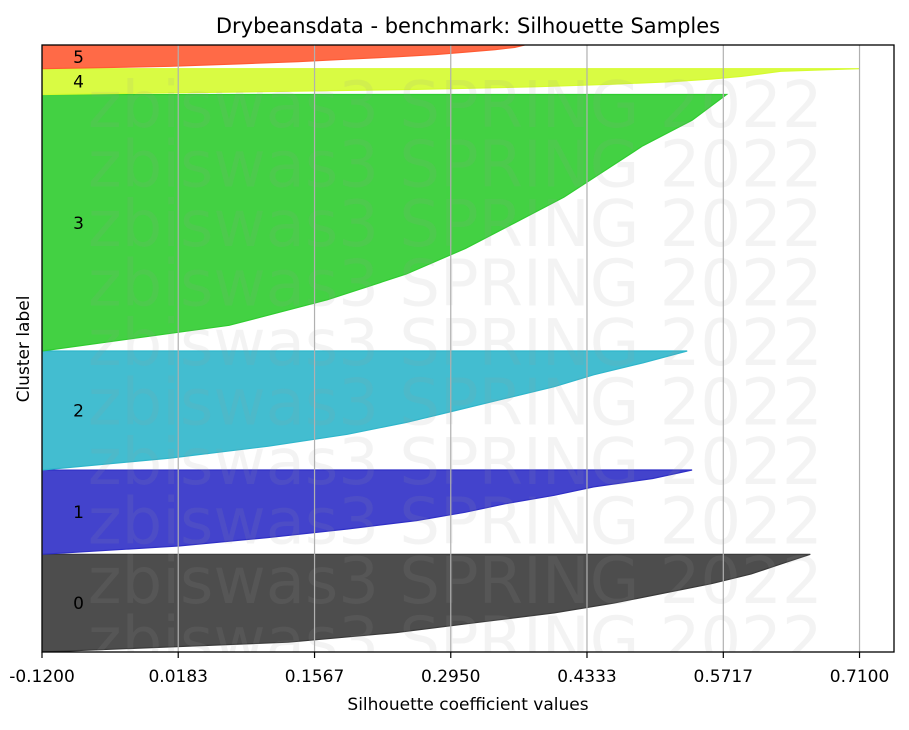  What do you see at coordinates (467, 705) in the screenshot?
I see `x-axis-label: Silhouette coefficient values` at bounding box center [467, 705].